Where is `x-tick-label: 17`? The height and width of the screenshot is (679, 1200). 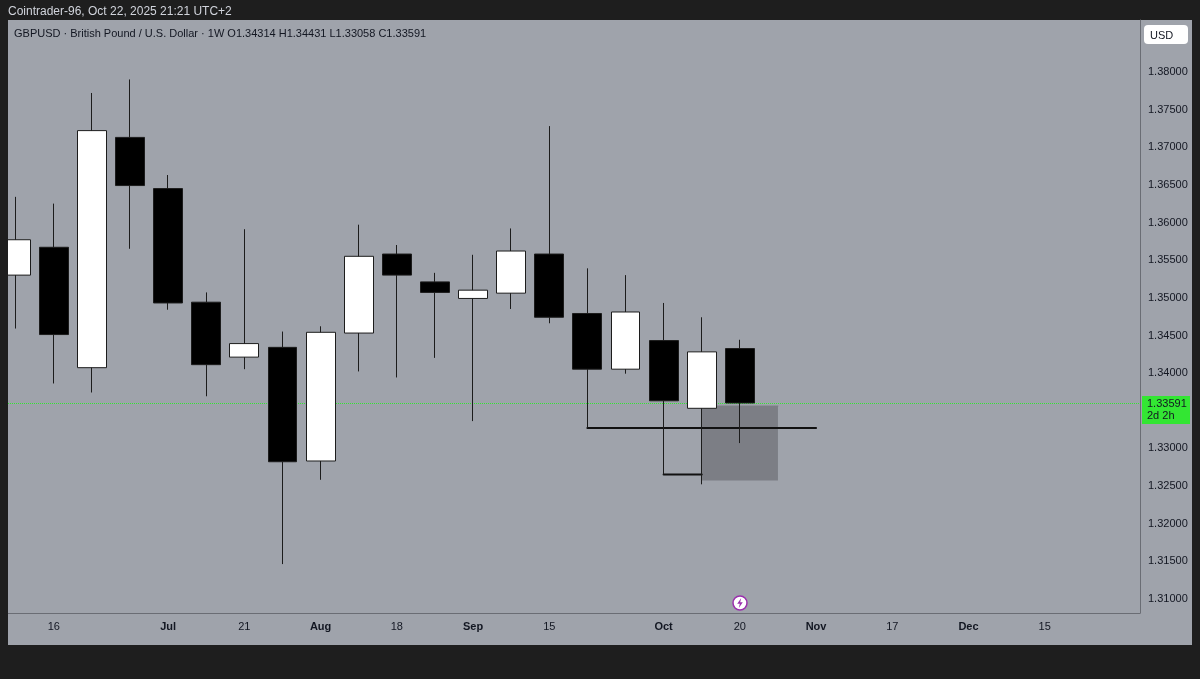
x-tick-label: 17 is located at coordinates (892, 625).